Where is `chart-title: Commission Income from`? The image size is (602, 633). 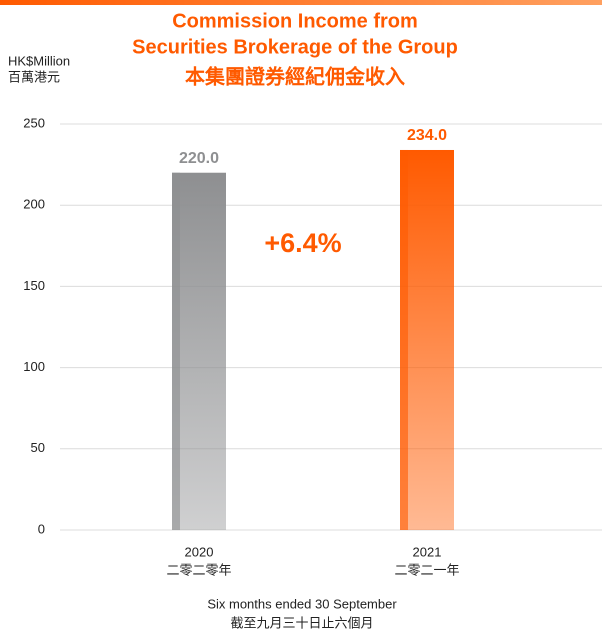 chart-title: Commission Income from is located at coordinates (295, 21).